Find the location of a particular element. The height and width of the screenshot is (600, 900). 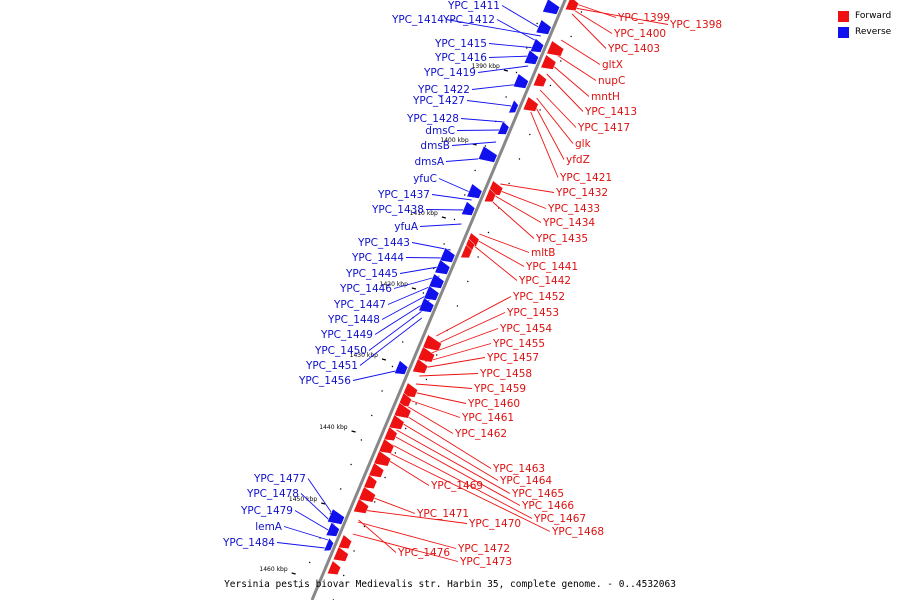

gene-label: gltX is located at coordinates (612, 65).